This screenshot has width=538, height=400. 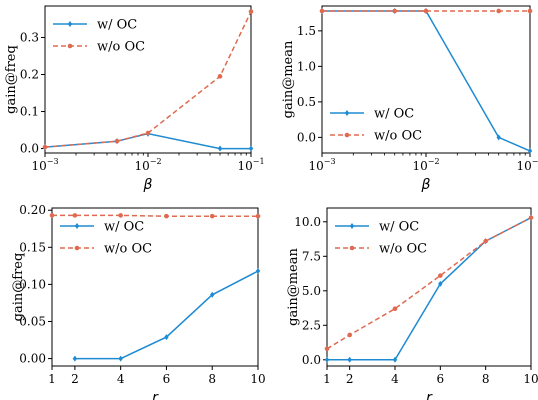 I want to click on y-tick-label: 0.2, so click(x=29, y=75).